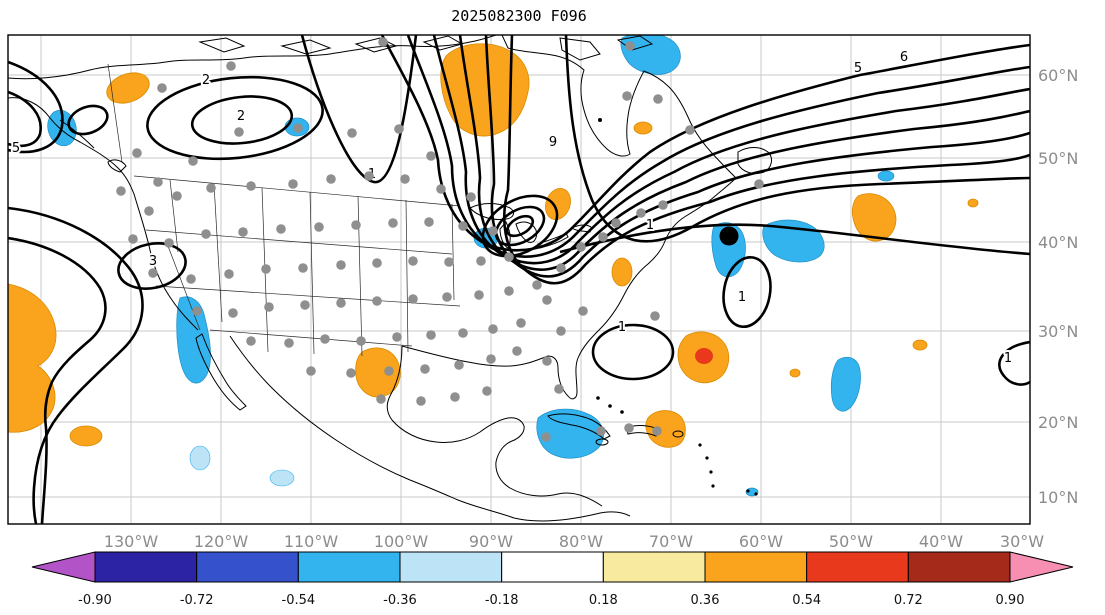 The image size is (1105, 615). I want to click on colorbar-tick-label: 0.36, so click(705, 600).